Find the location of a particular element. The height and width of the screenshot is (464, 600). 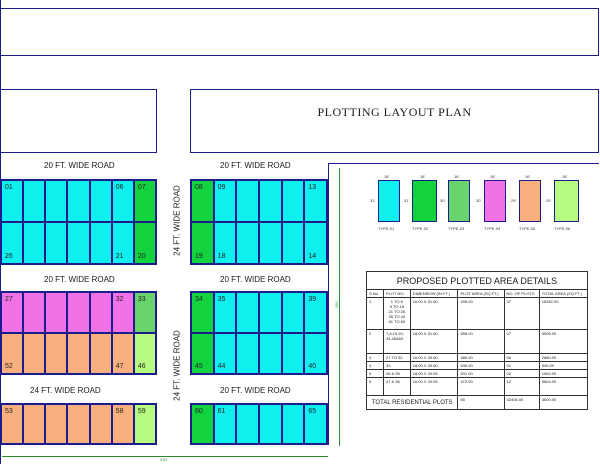

row-5-count: 02 is located at coordinates (521, 373).